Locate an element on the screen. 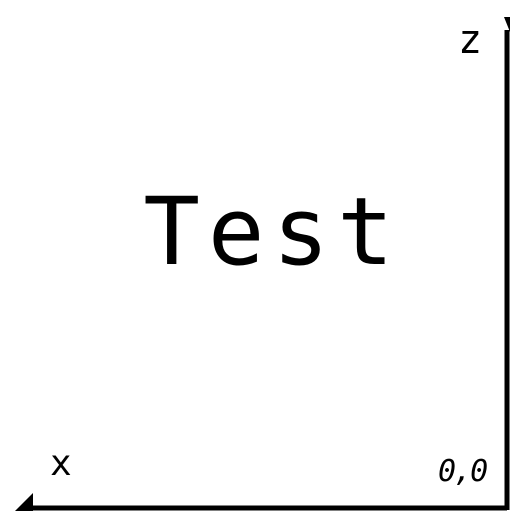 This screenshot has height=512, width=512. x-axis-label: x is located at coordinates (61, 463).